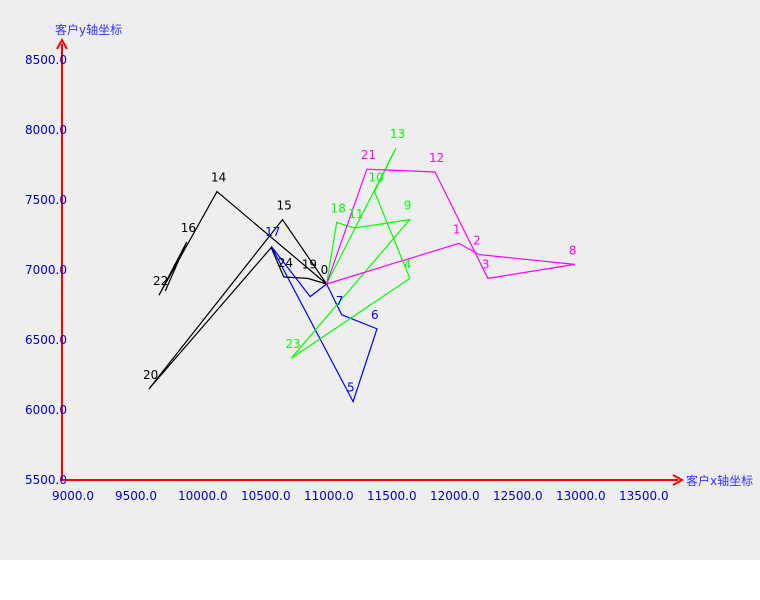 The width and height of the screenshot is (760, 600). I want to click on customer-label: 14, so click(218, 178).